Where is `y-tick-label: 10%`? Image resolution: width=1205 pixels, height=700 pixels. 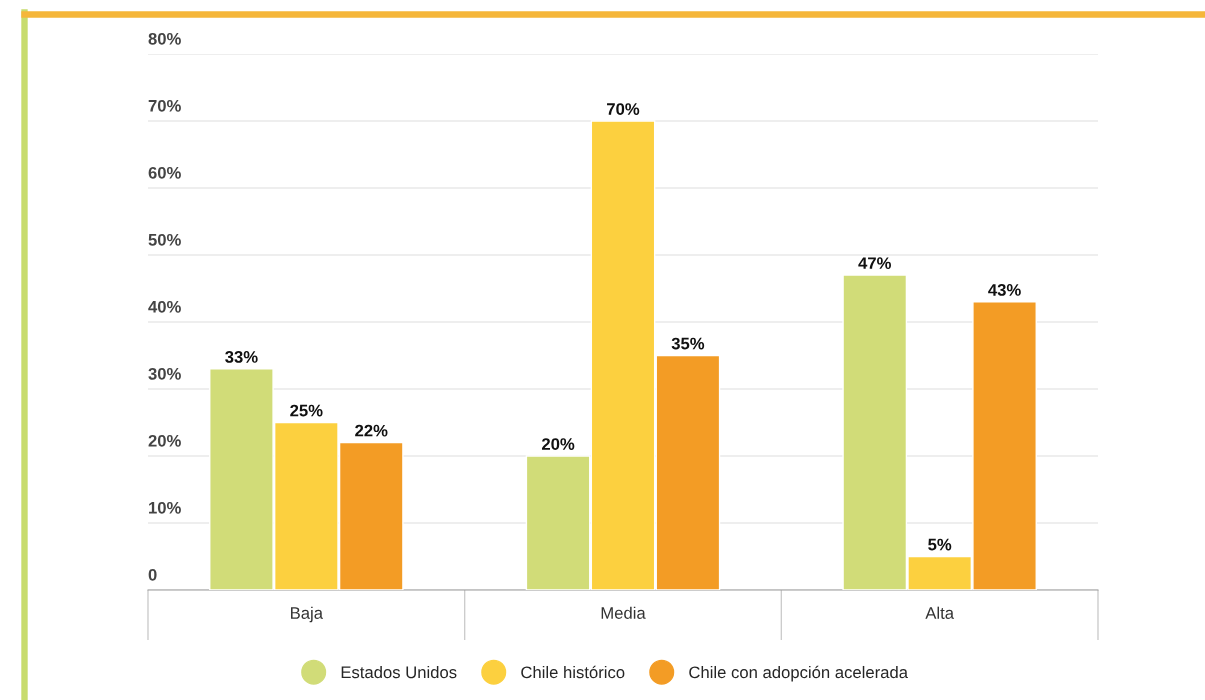 y-tick-label: 10% is located at coordinates (165, 507).